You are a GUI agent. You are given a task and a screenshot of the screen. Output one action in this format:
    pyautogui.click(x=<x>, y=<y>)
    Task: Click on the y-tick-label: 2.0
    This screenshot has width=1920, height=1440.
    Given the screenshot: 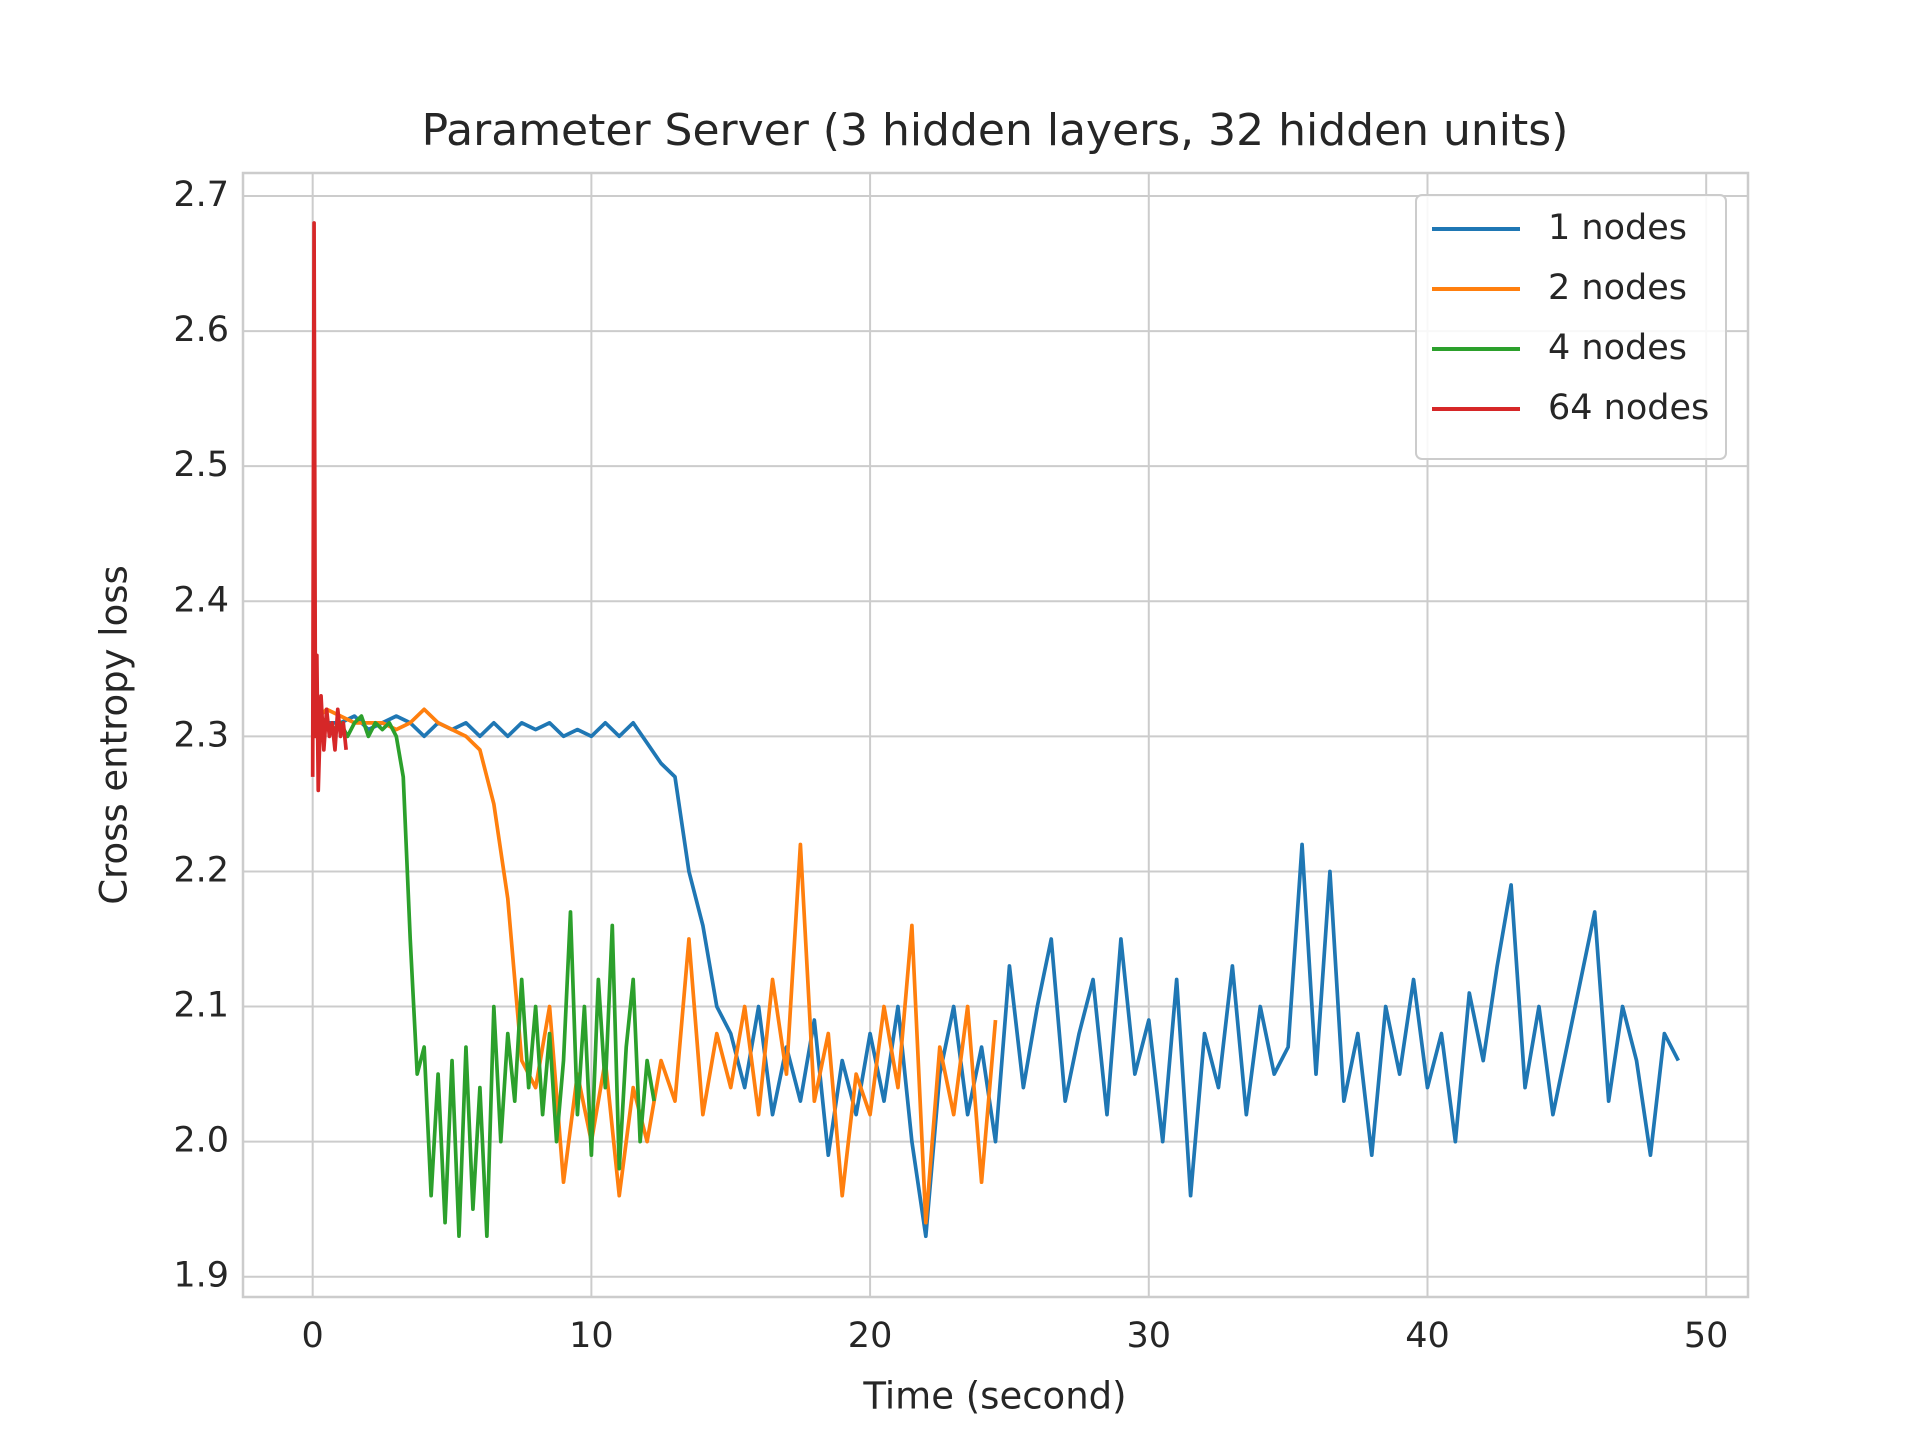 What is the action you would take?
    pyautogui.click(x=201, y=1141)
    